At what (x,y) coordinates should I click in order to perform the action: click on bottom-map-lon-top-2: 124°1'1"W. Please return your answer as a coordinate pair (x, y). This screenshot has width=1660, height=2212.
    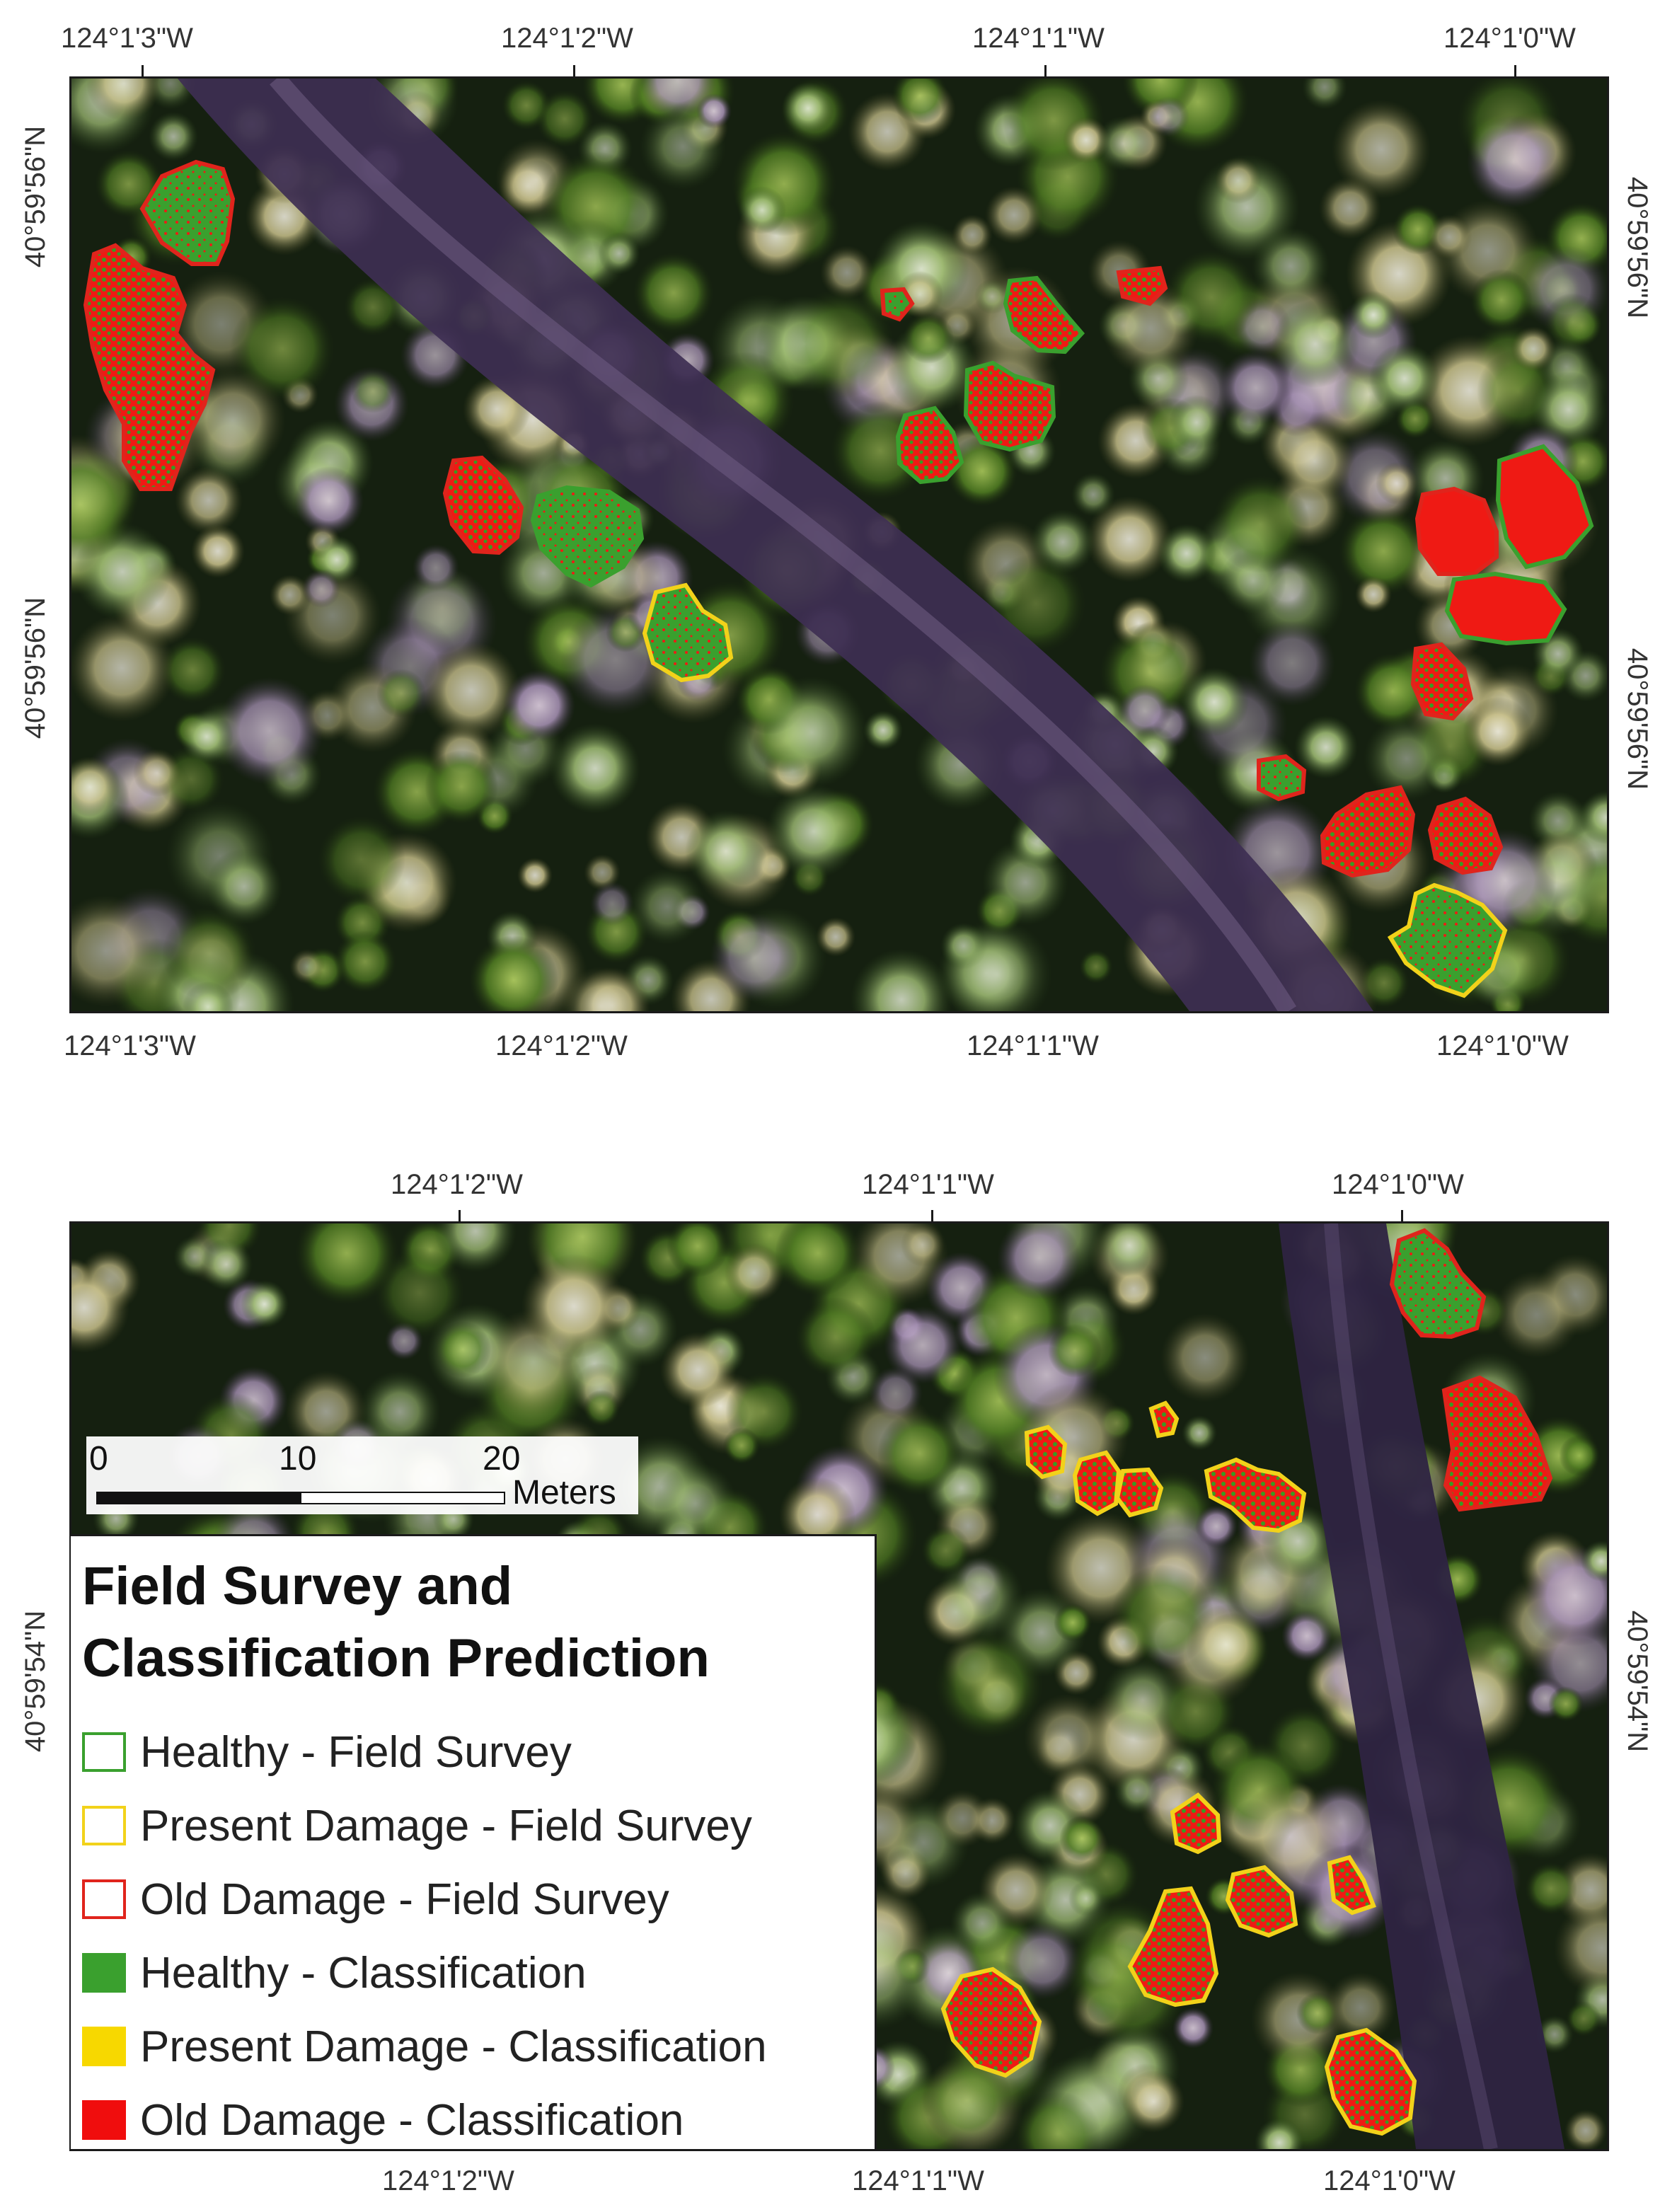
    Looking at the image, I should click on (928, 1184).